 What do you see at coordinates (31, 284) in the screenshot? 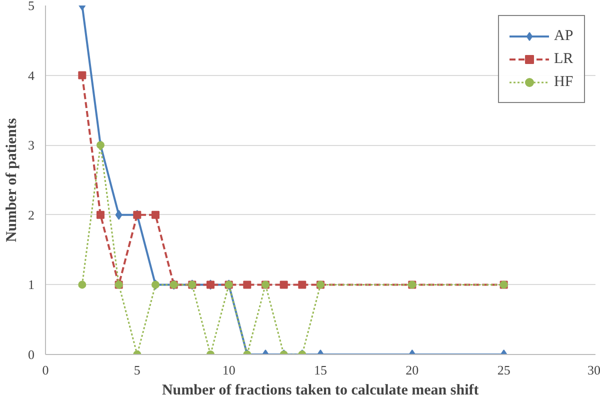
I see `y-tick-label: 1` at bounding box center [31, 284].